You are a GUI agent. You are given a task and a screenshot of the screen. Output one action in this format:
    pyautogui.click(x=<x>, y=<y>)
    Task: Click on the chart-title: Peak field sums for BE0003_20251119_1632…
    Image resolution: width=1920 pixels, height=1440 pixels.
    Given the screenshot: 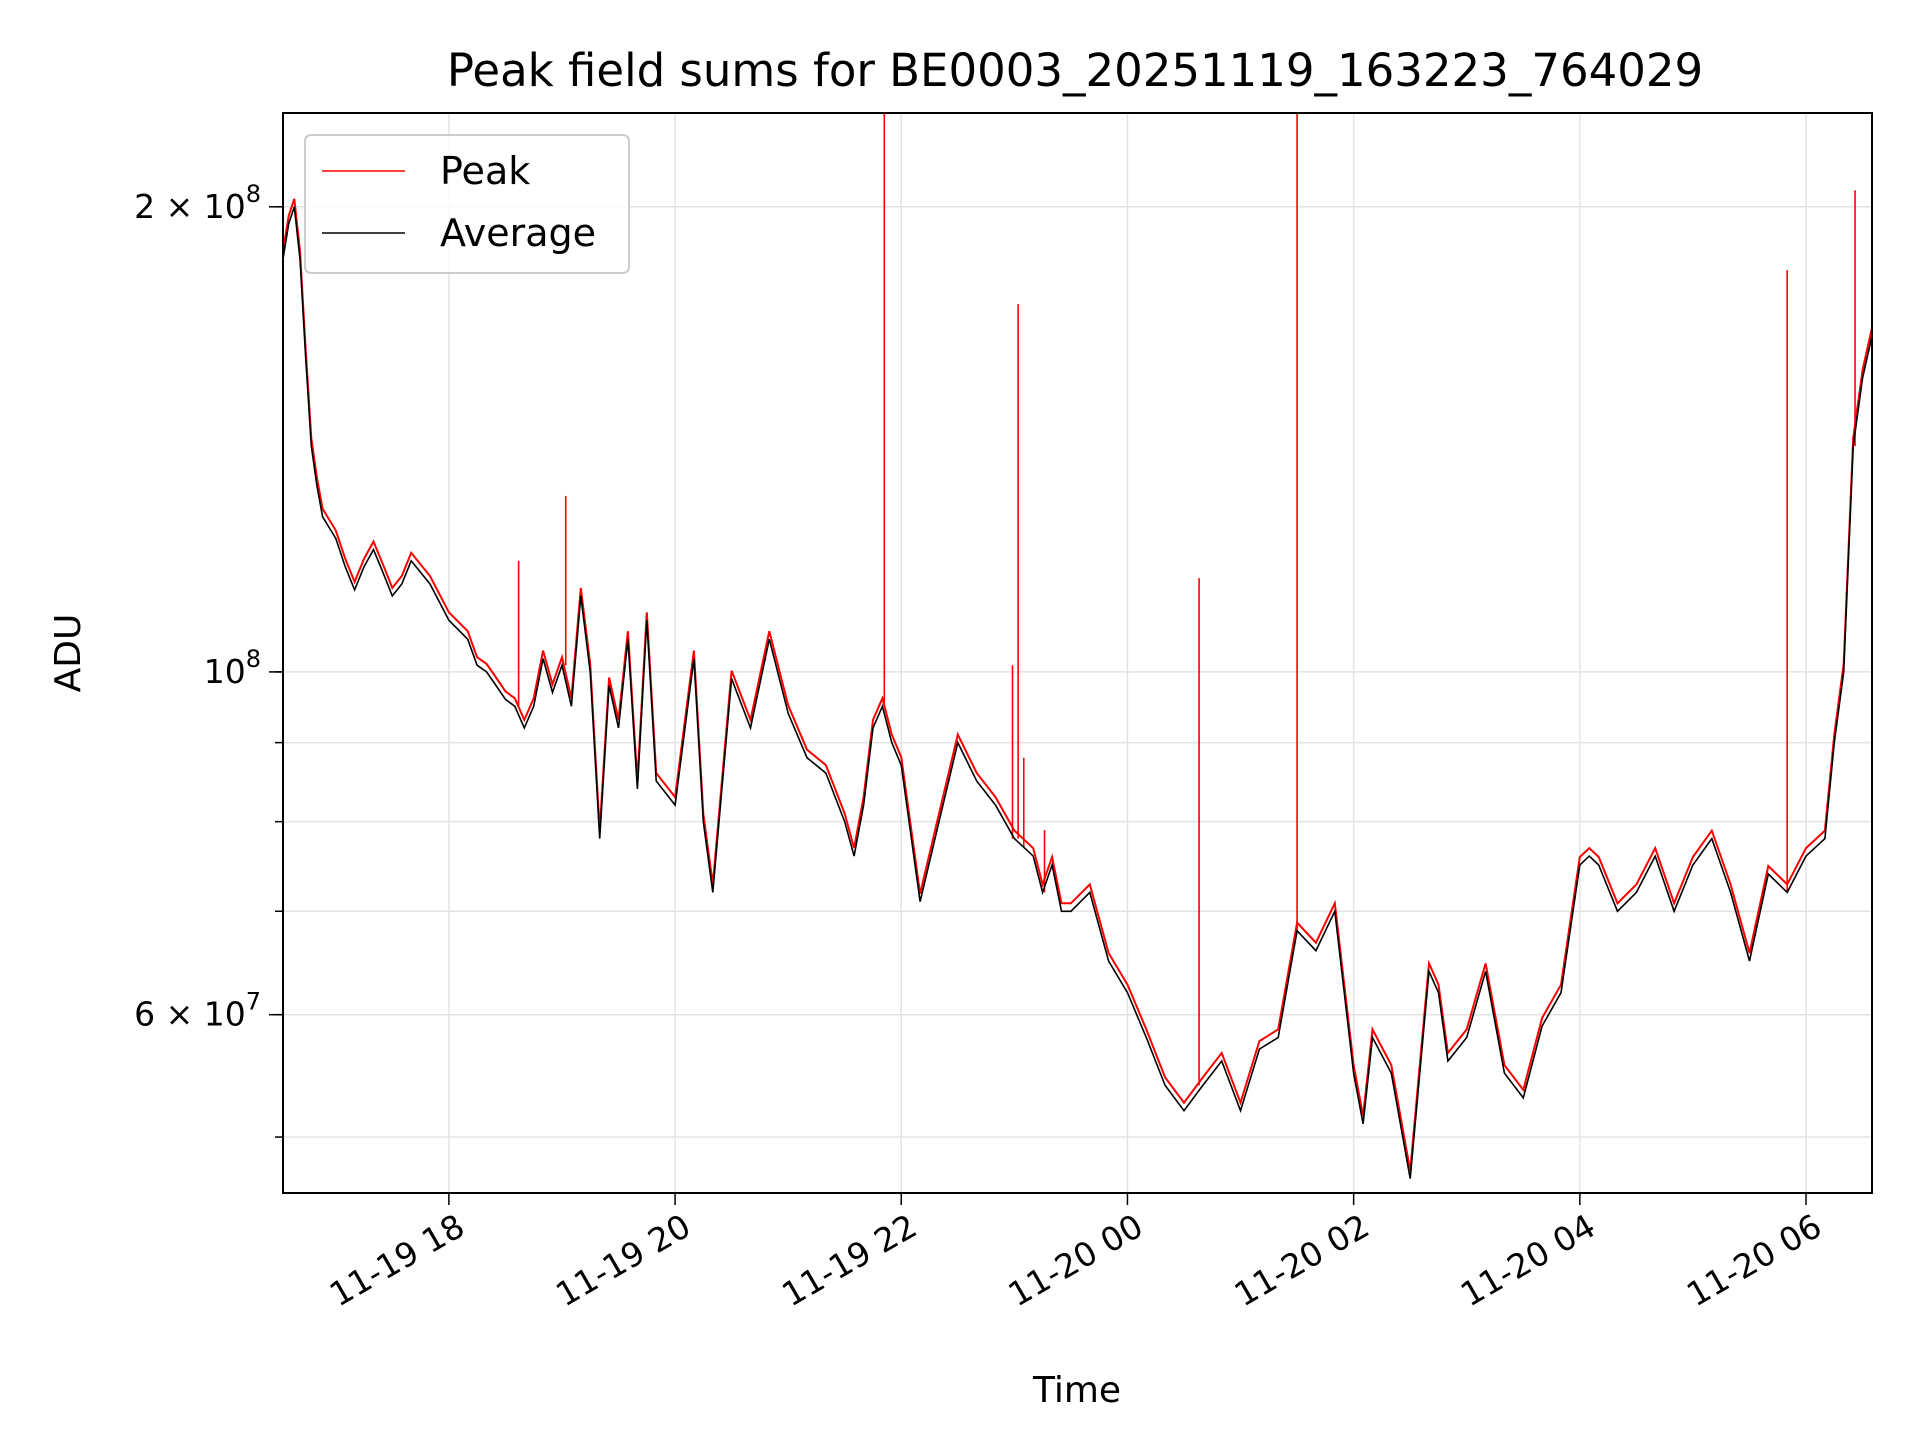 What is the action you would take?
    pyautogui.click(x=1075, y=70)
    